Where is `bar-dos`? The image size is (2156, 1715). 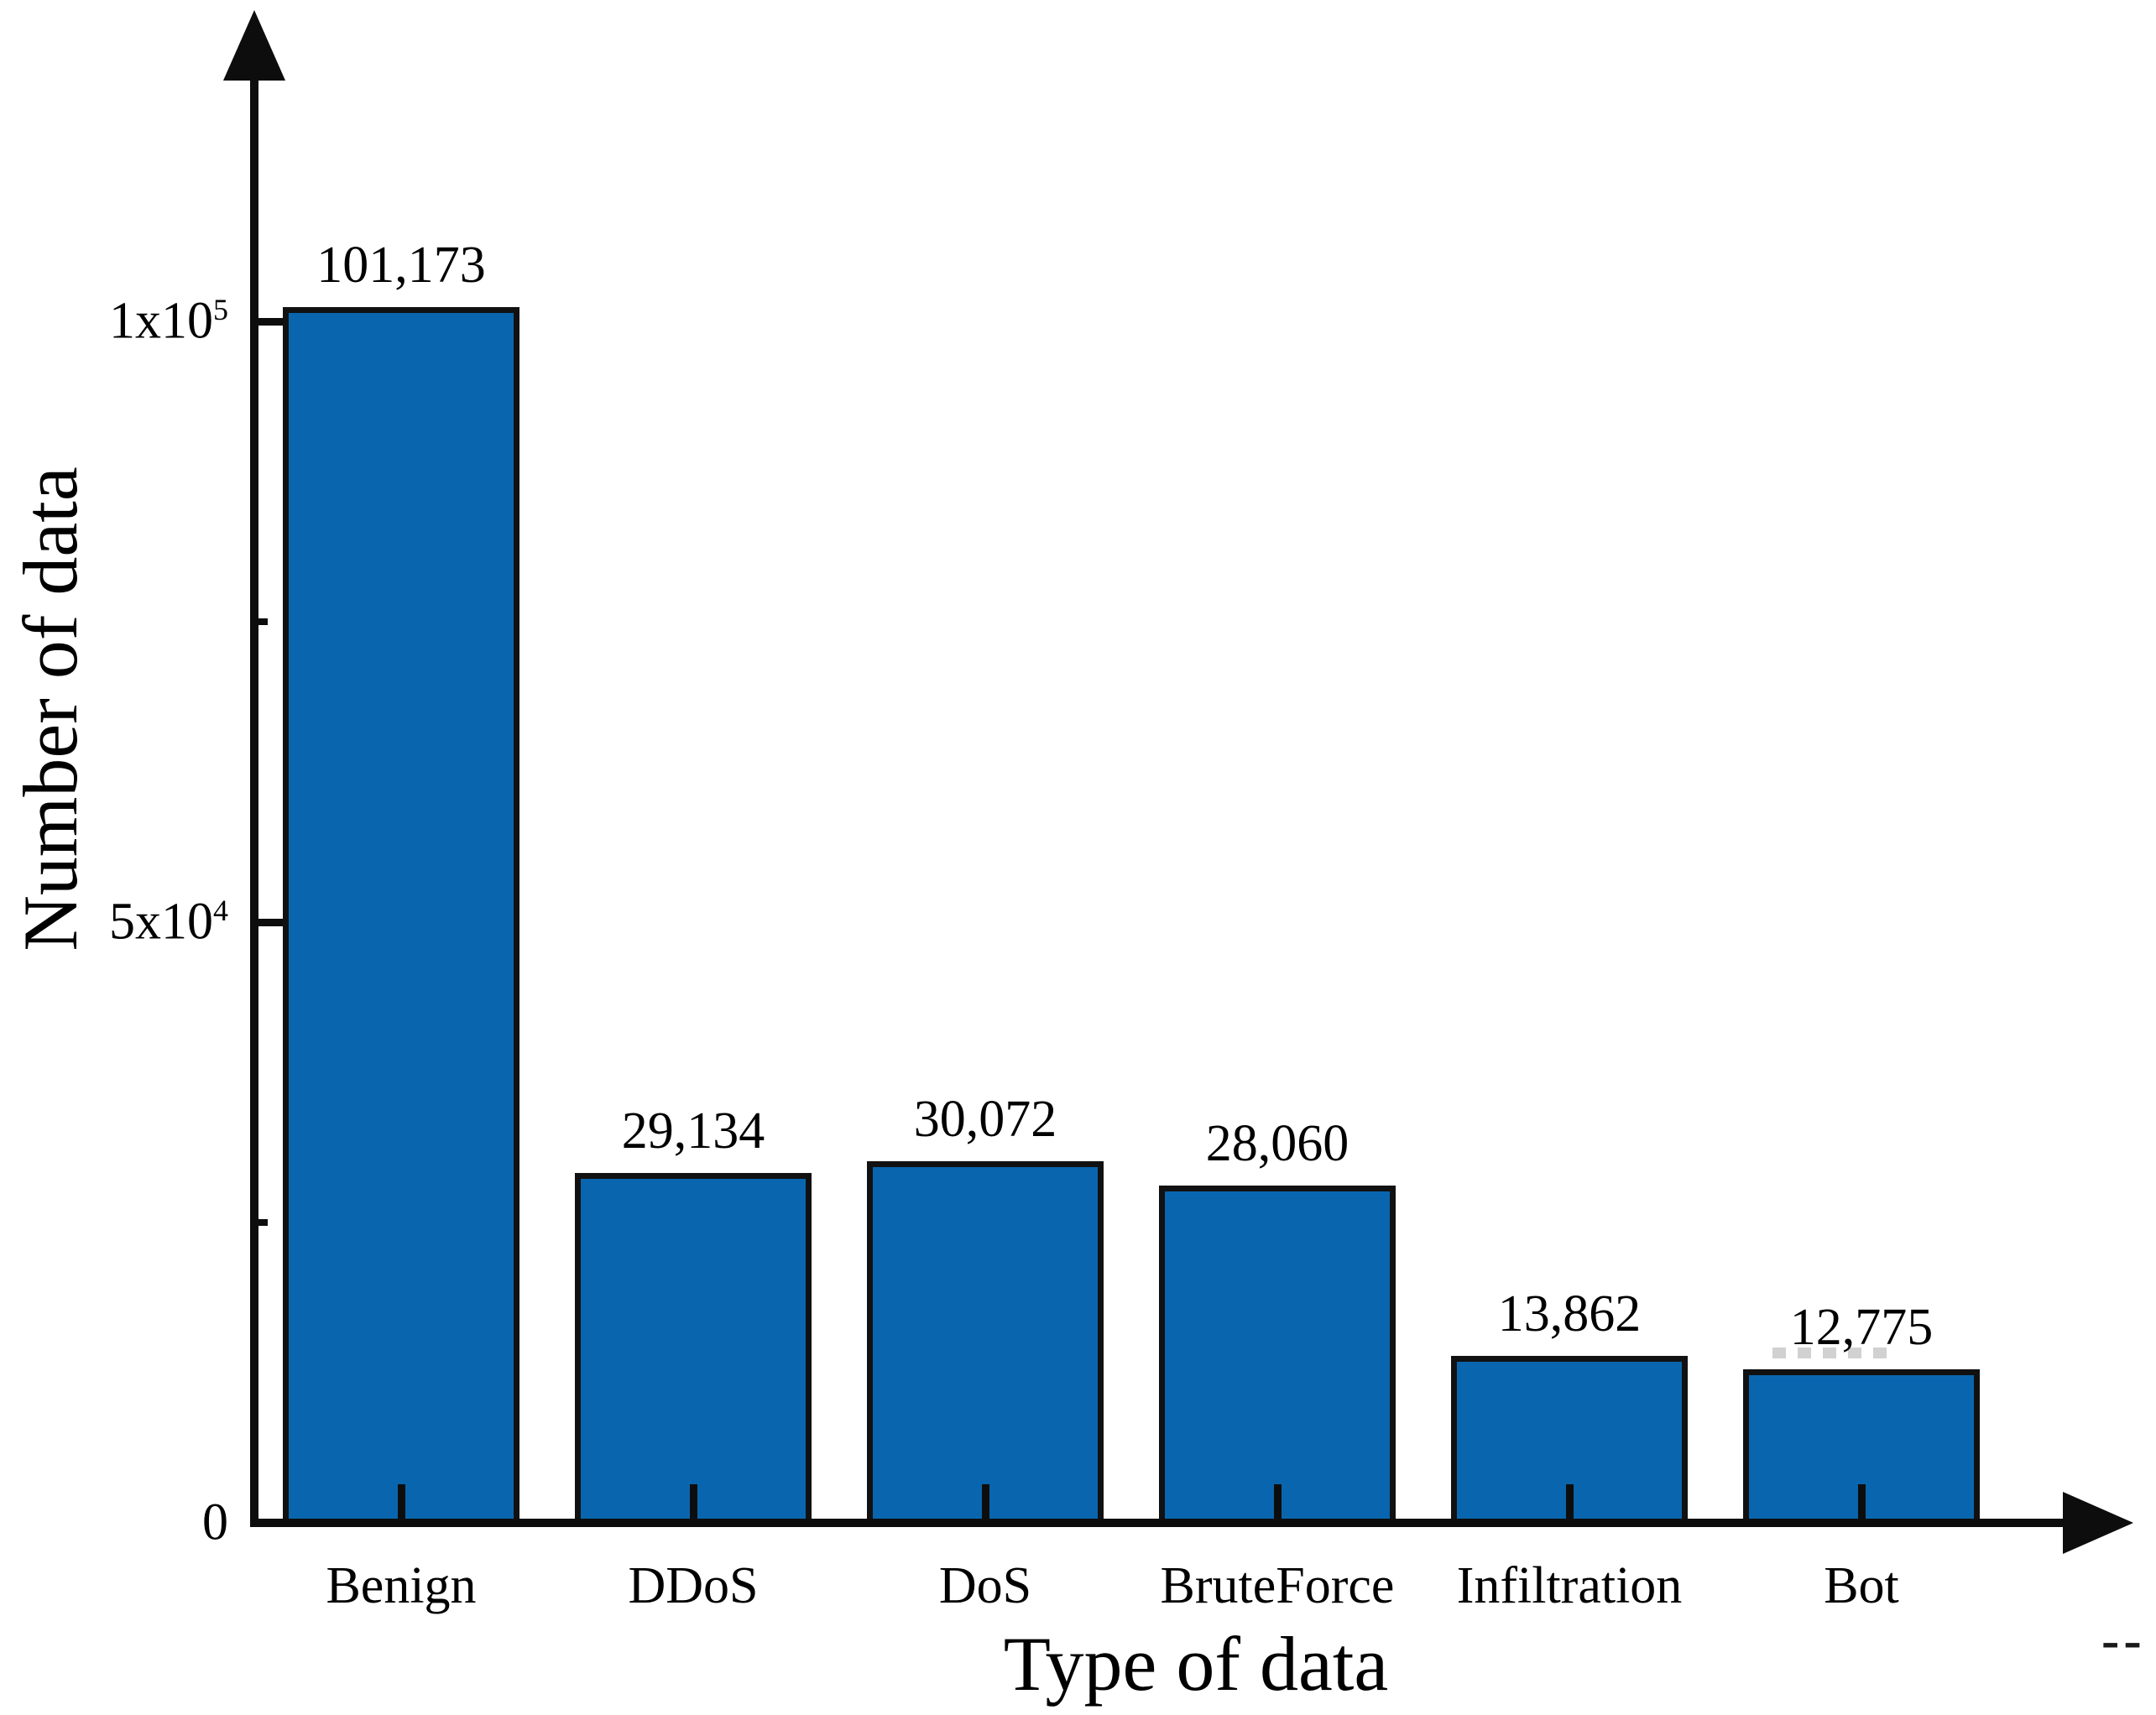
bar-dos is located at coordinates (985, 1344).